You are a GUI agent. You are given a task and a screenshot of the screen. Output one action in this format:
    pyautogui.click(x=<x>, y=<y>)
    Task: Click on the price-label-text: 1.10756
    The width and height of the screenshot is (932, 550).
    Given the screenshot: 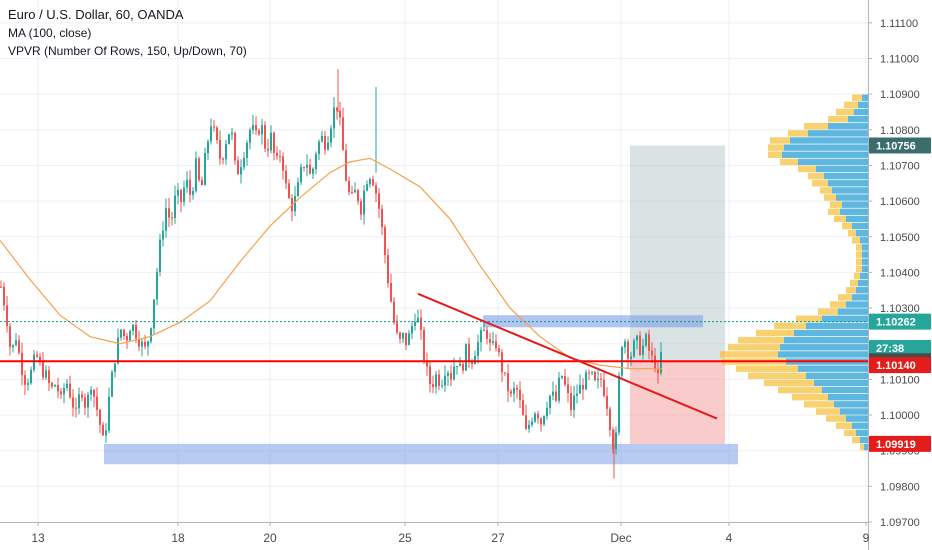 What is the action you would take?
    pyautogui.click(x=896, y=146)
    